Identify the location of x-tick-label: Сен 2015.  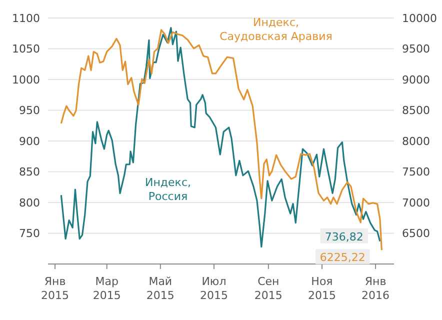
(268, 288).